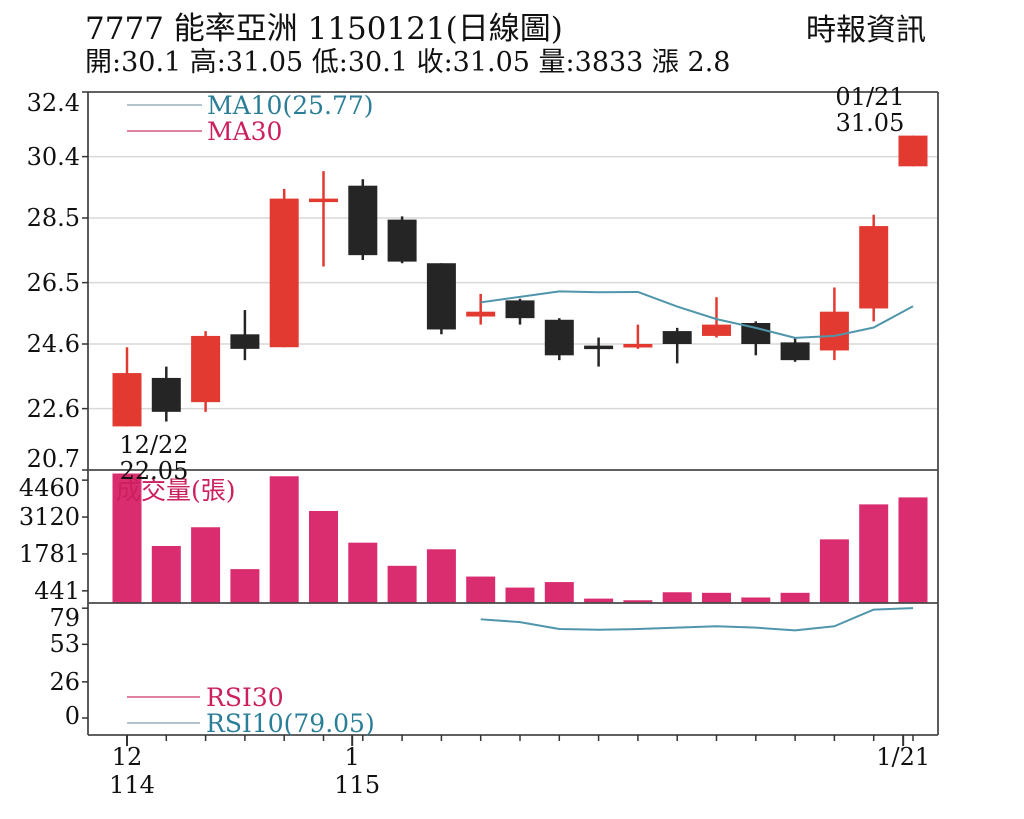  What do you see at coordinates (132, 785) in the screenshot?
I see `xaxis-label: 114` at bounding box center [132, 785].